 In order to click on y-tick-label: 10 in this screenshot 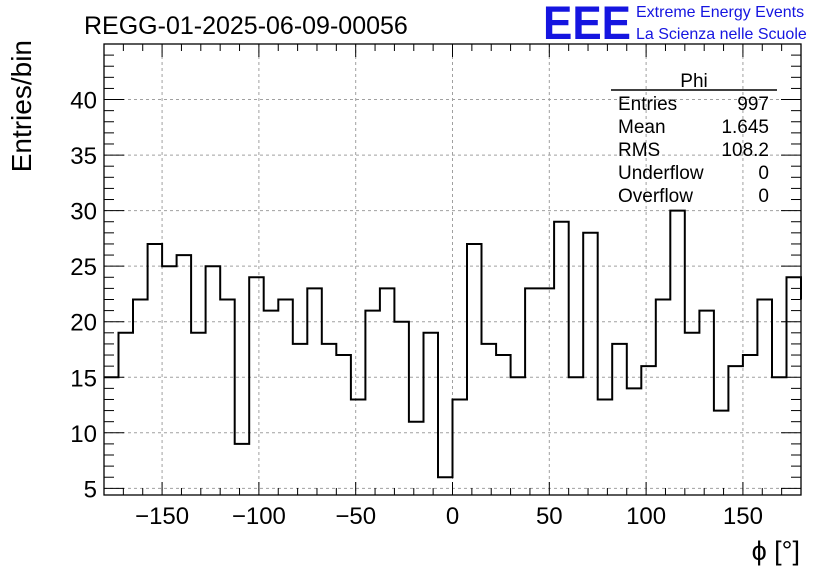, I will do `click(83, 434)`.